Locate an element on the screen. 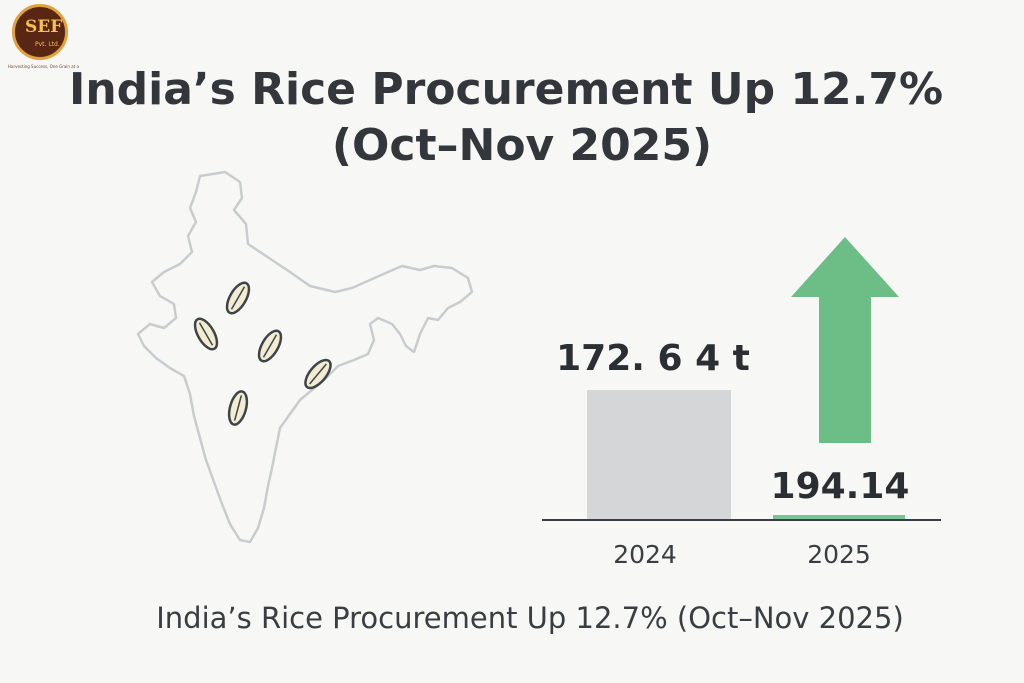 The image size is (1024, 683). logo-badge: SEF Pvt. Ltd. is located at coordinates (40, 32).